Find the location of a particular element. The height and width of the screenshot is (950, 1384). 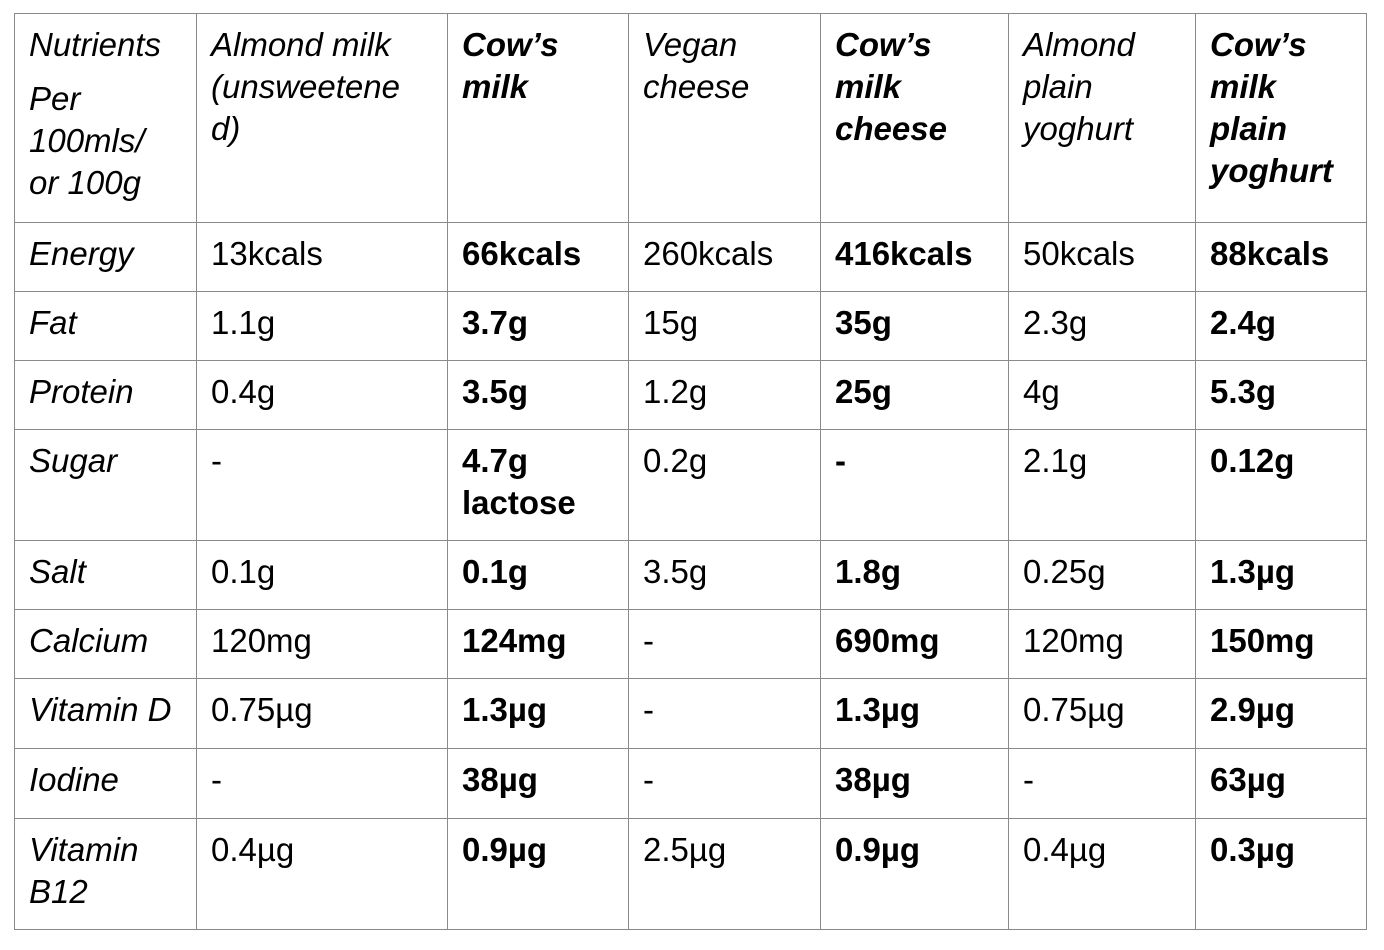

row-label-line: Salt is located at coordinates (57, 571).